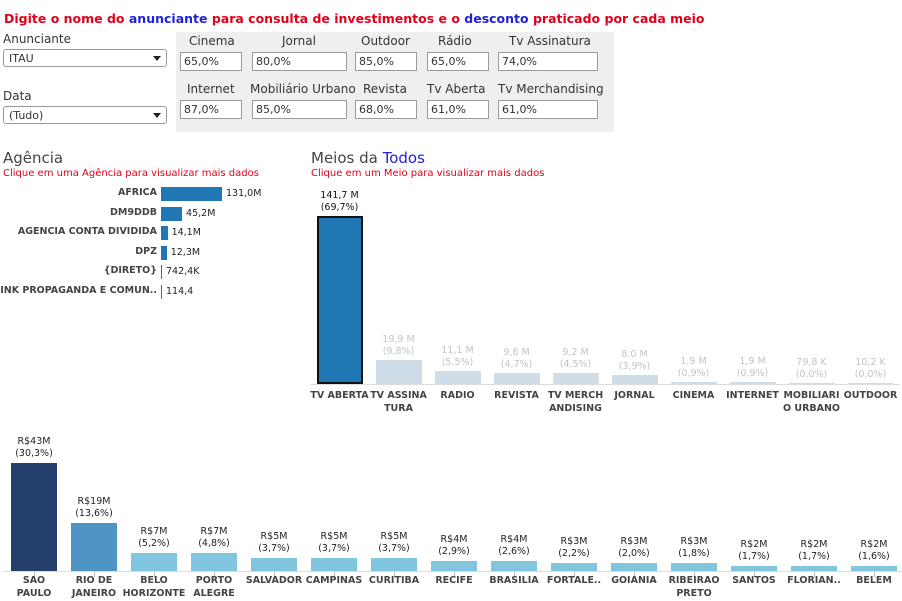  I want to click on city-category-label: BRASILIA, so click(514, 580).